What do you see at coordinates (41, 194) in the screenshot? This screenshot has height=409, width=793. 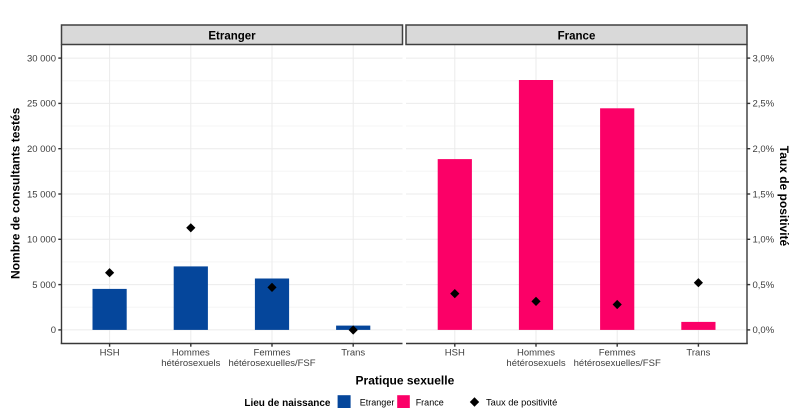 I see `svg-text: 15 000` at bounding box center [41, 194].